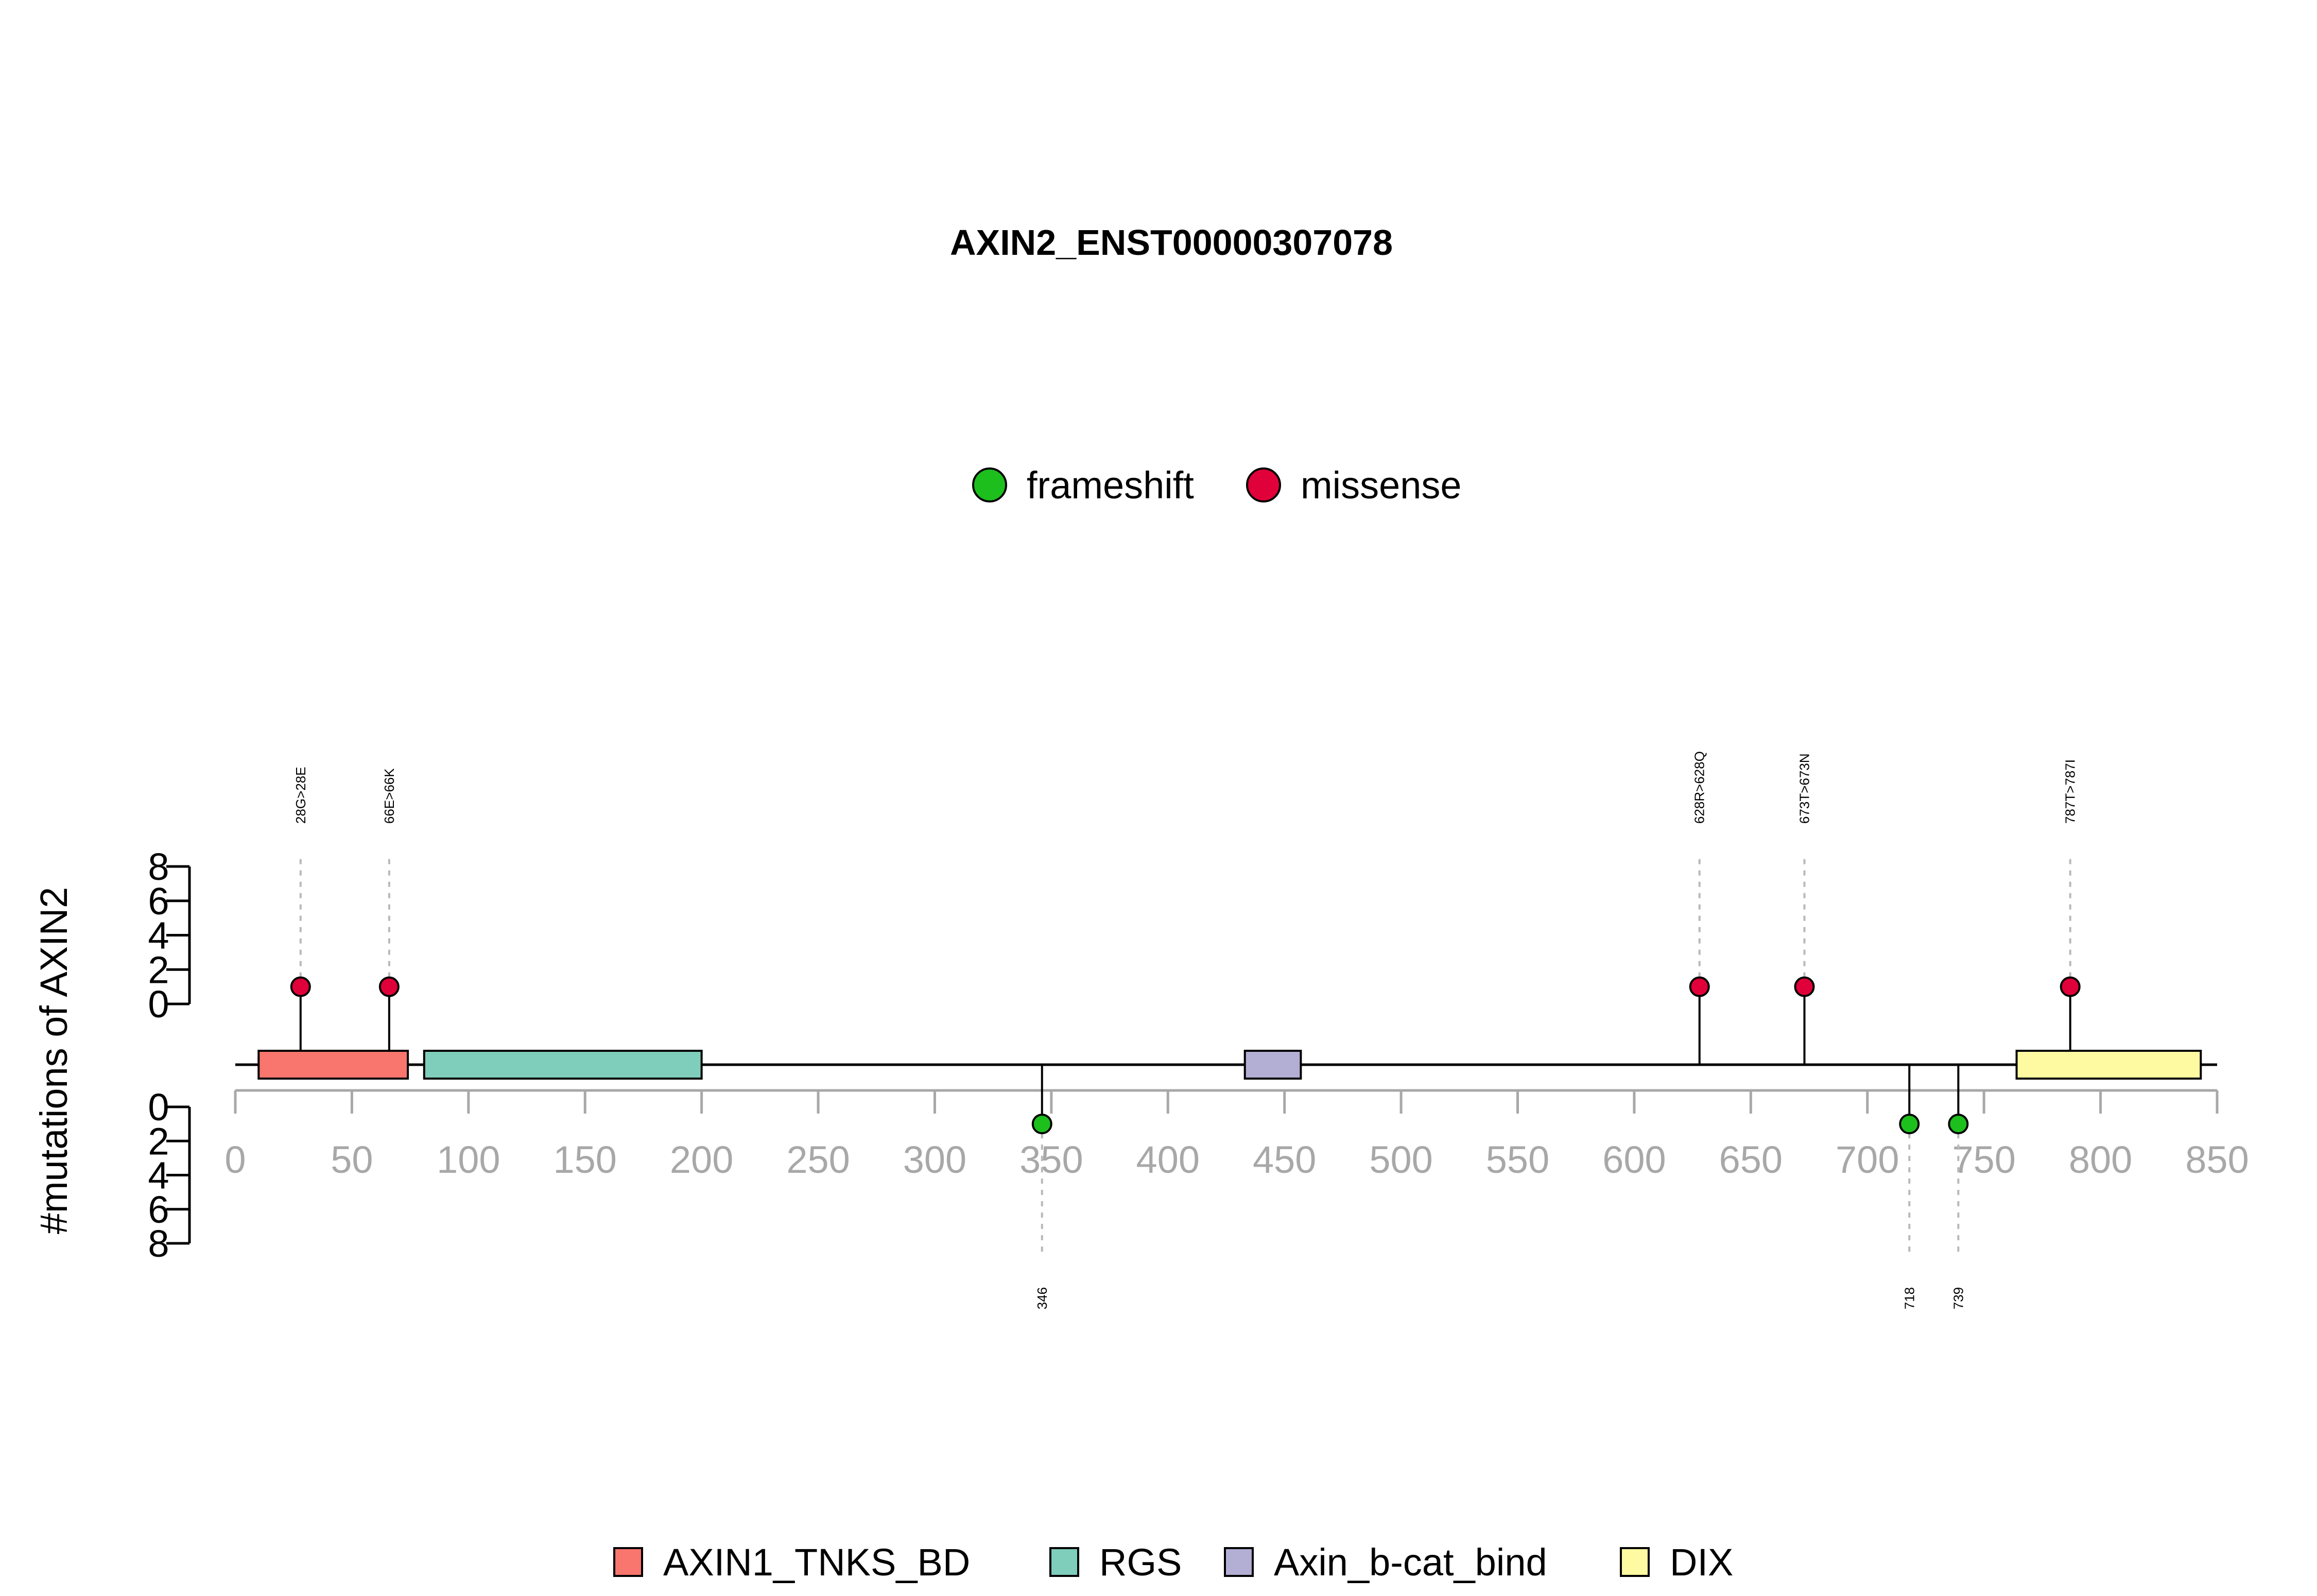 Image resolution: width=2317 pixels, height=1596 pixels. Describe the element at coordinates (2217, 1159) in the screenshot. I see `x-tick-label: 850` at that location.